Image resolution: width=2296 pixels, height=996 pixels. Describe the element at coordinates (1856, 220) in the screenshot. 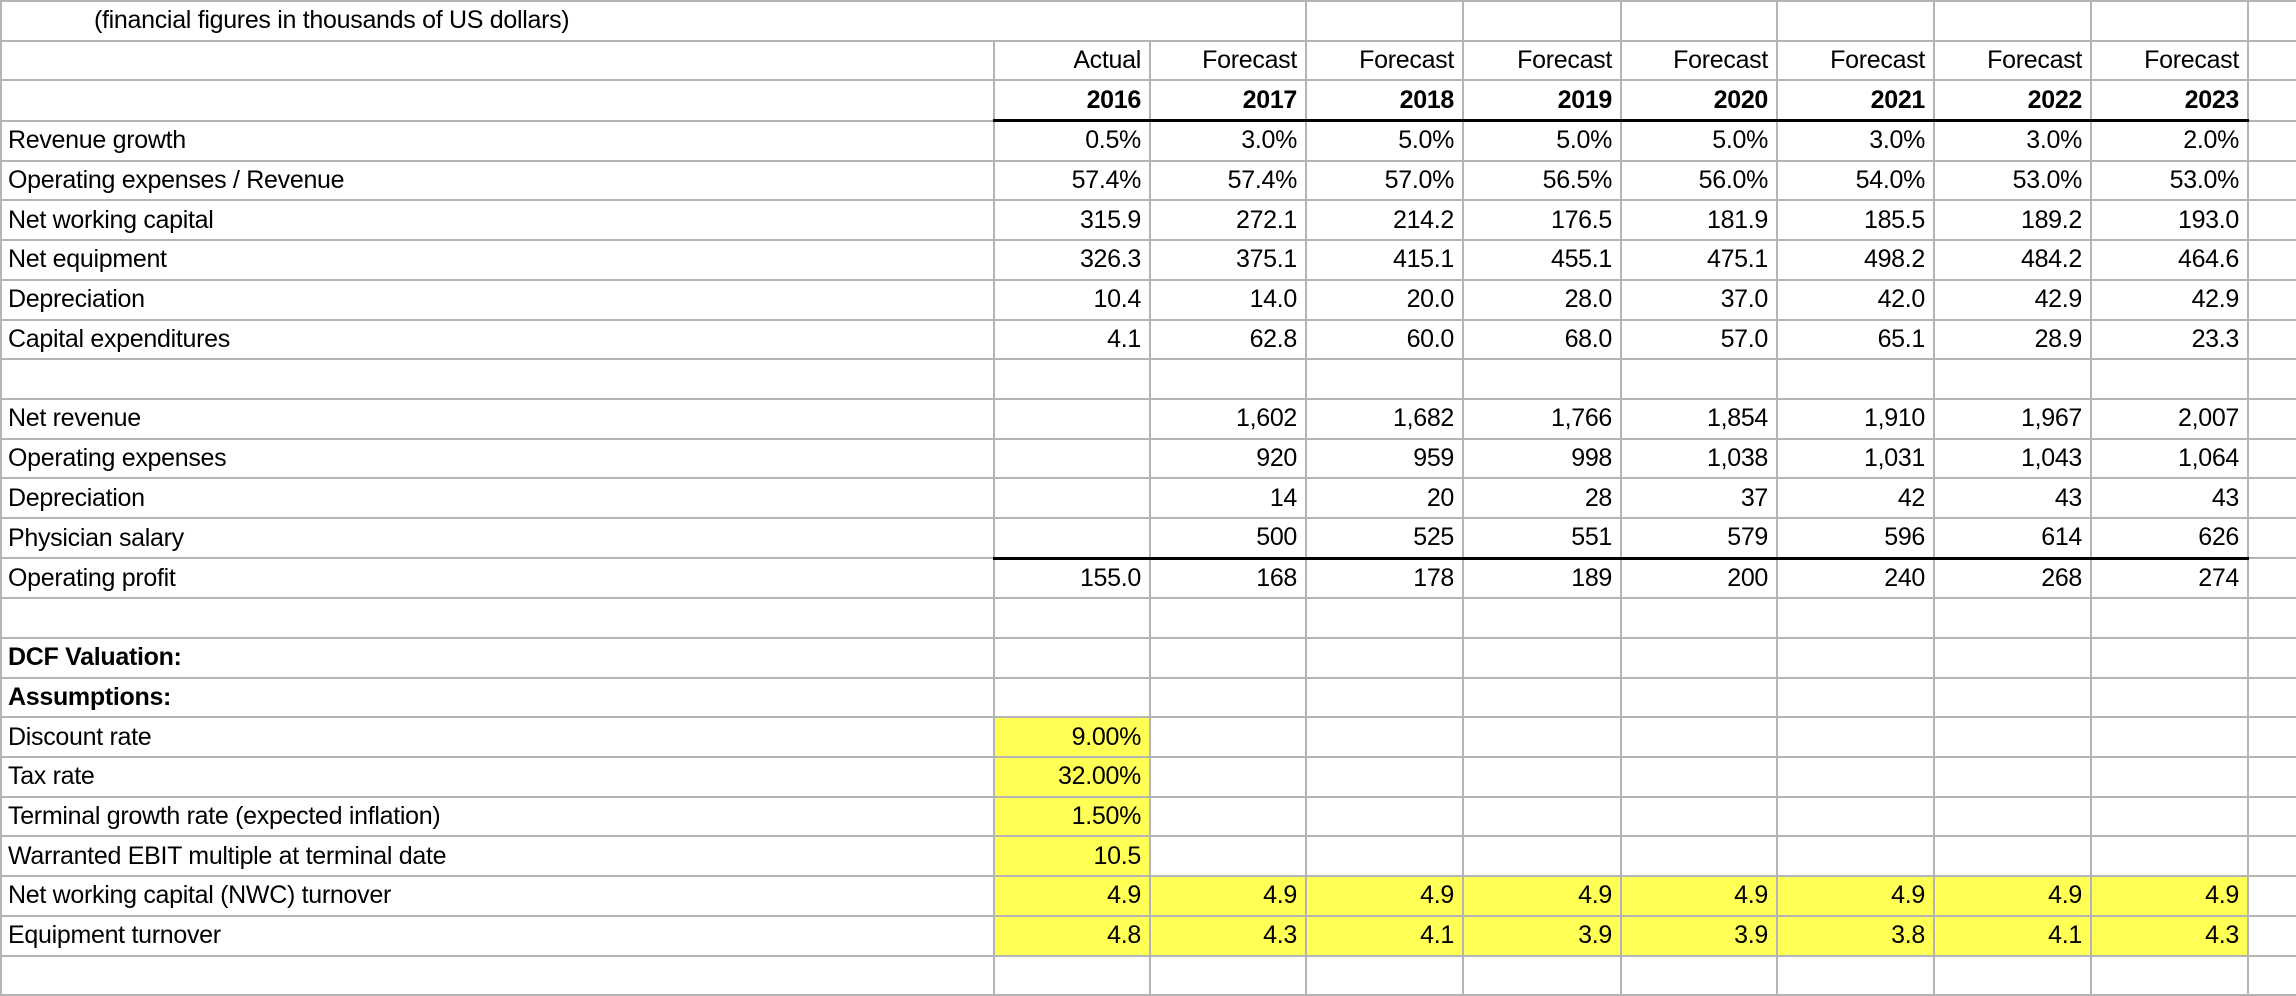

I see `value-cell: 185.5` at that location.